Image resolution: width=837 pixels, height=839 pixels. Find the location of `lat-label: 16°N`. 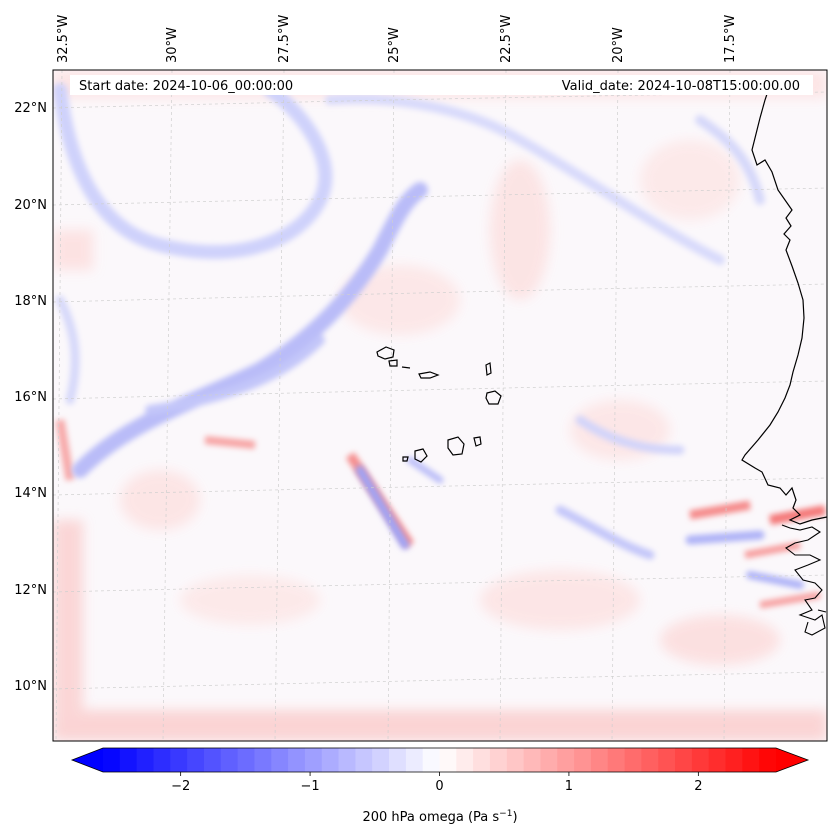

lat-label: 16°N is located at coordinates (30, 397).